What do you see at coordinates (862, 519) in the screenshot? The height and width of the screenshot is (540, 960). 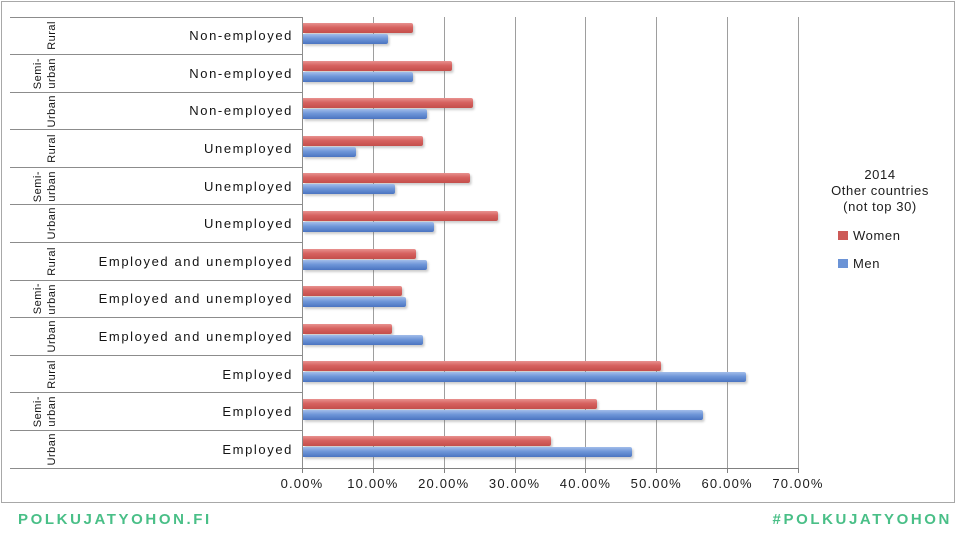 I see `footer-hashtag: #POLKUJATYOHON` at bounding box center [862, 519].